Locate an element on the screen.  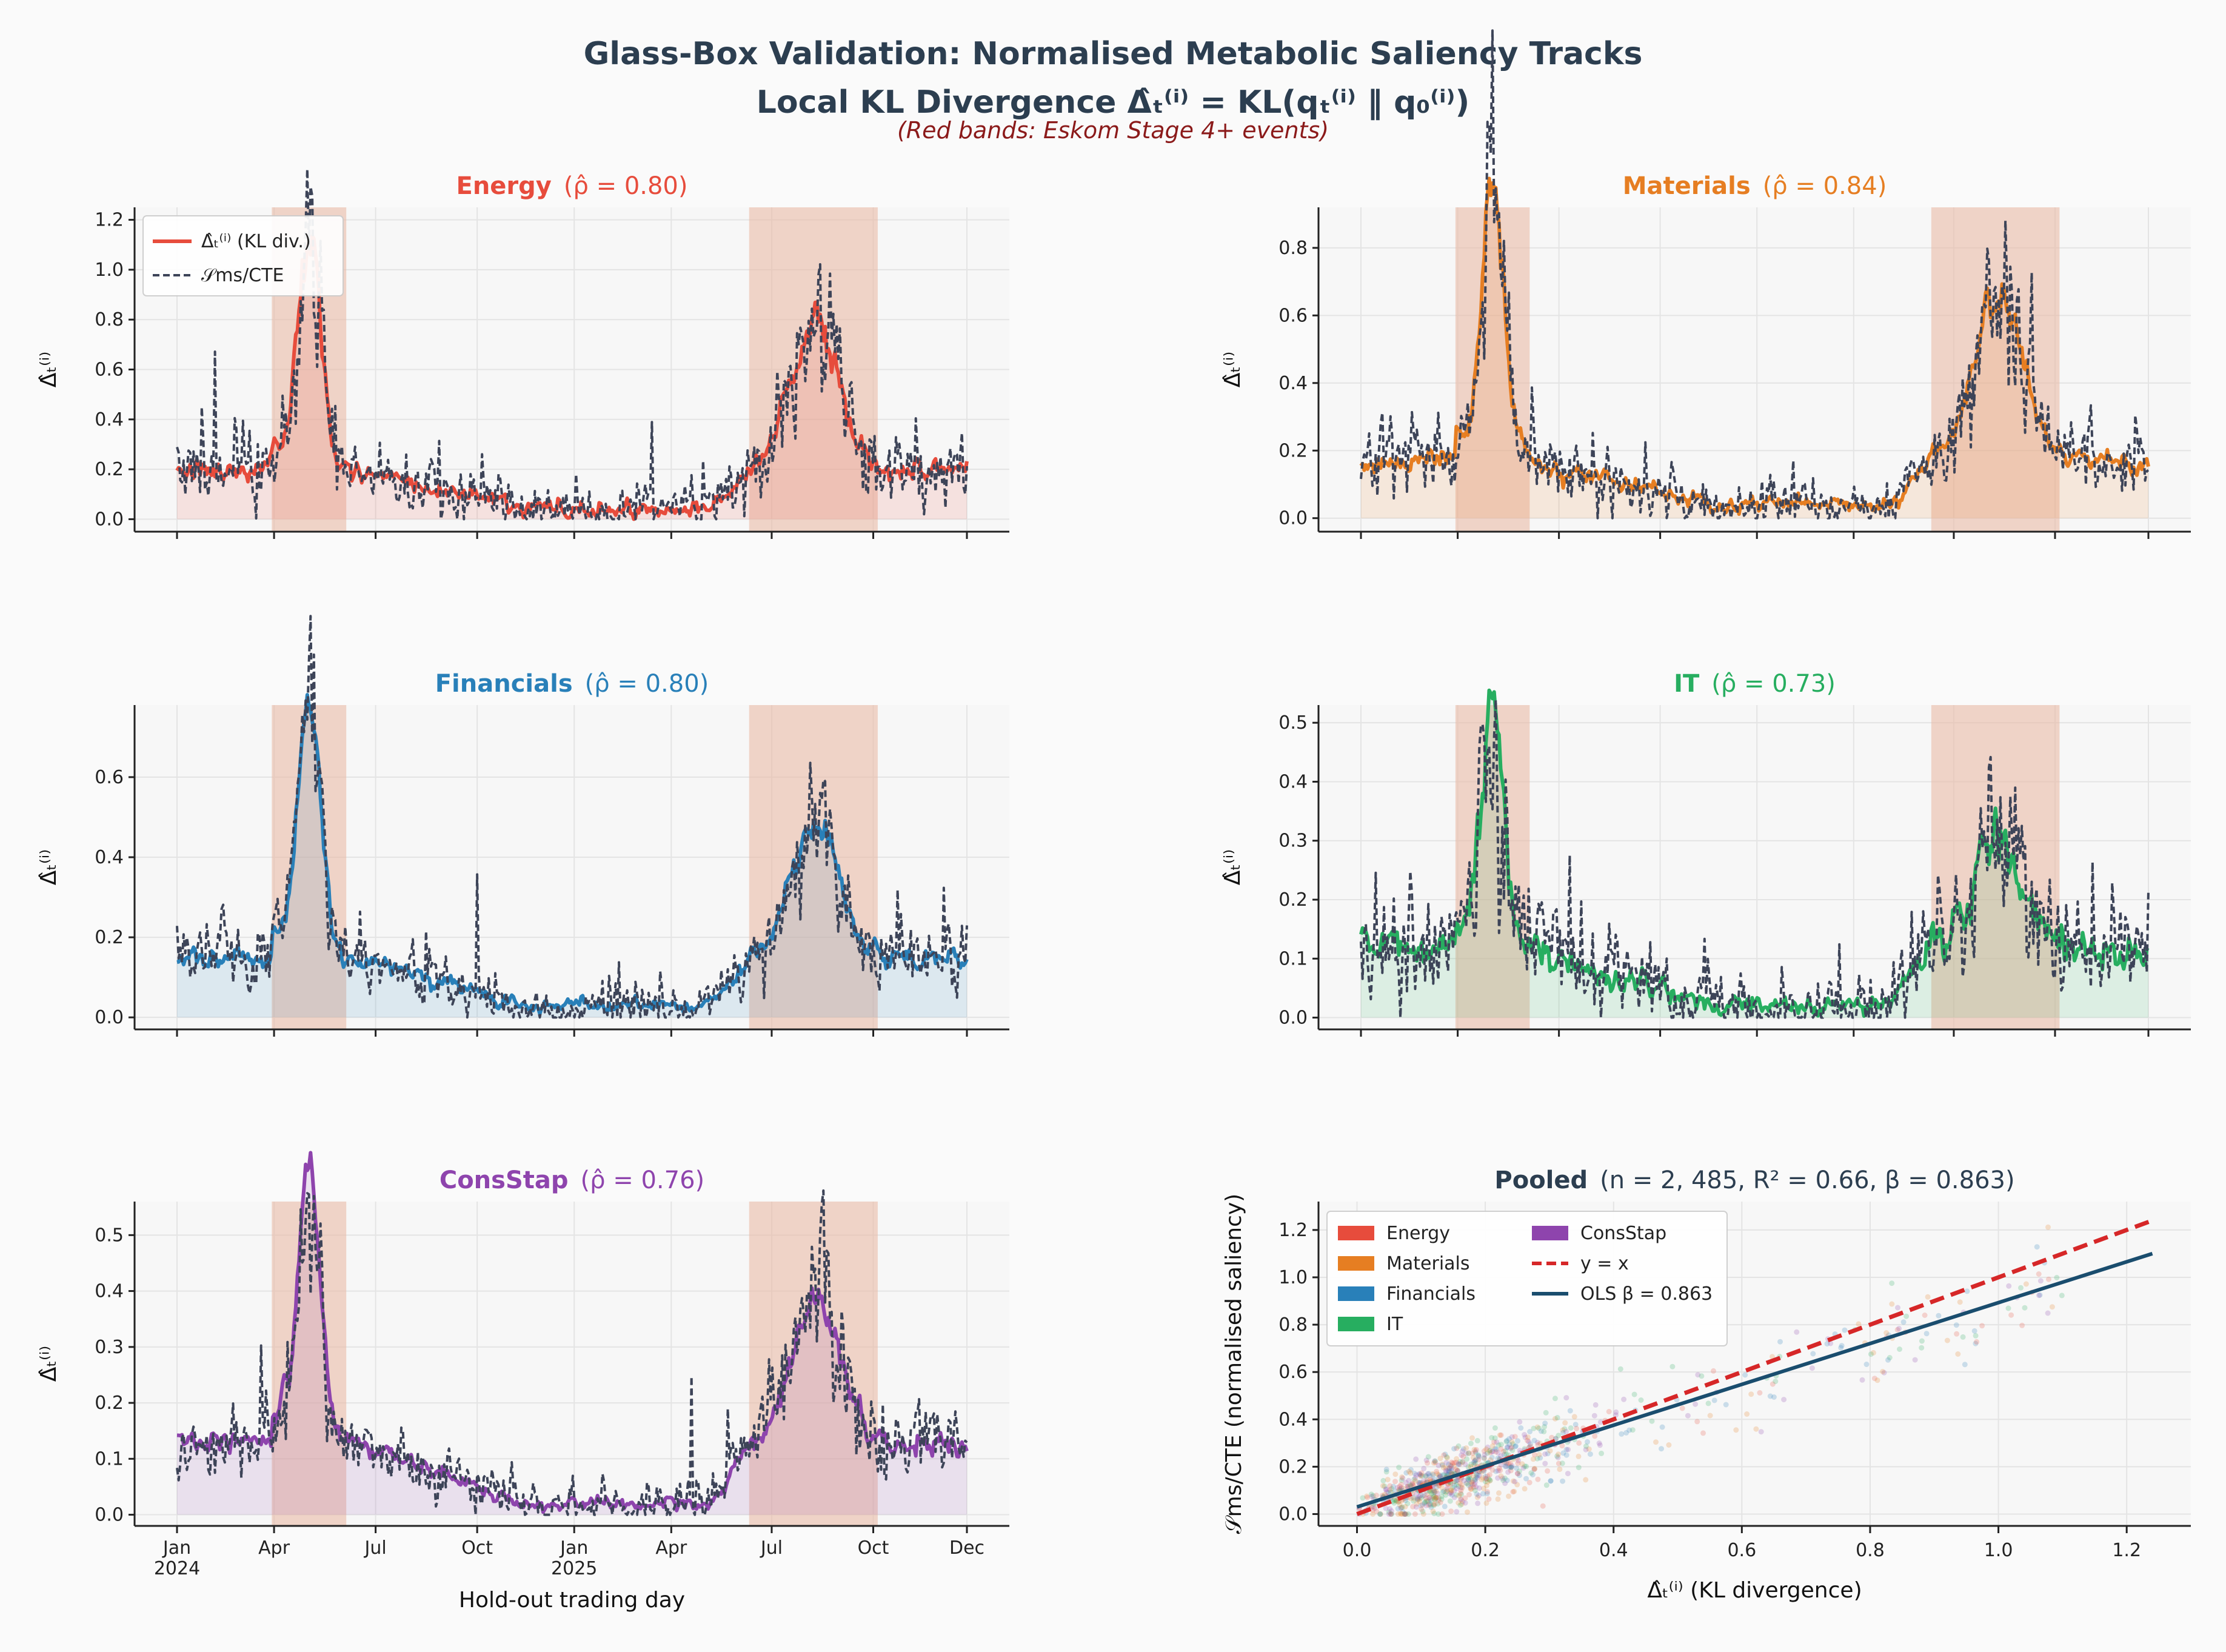
x-tick-label: Apr is located at coordinates (671, 1548).